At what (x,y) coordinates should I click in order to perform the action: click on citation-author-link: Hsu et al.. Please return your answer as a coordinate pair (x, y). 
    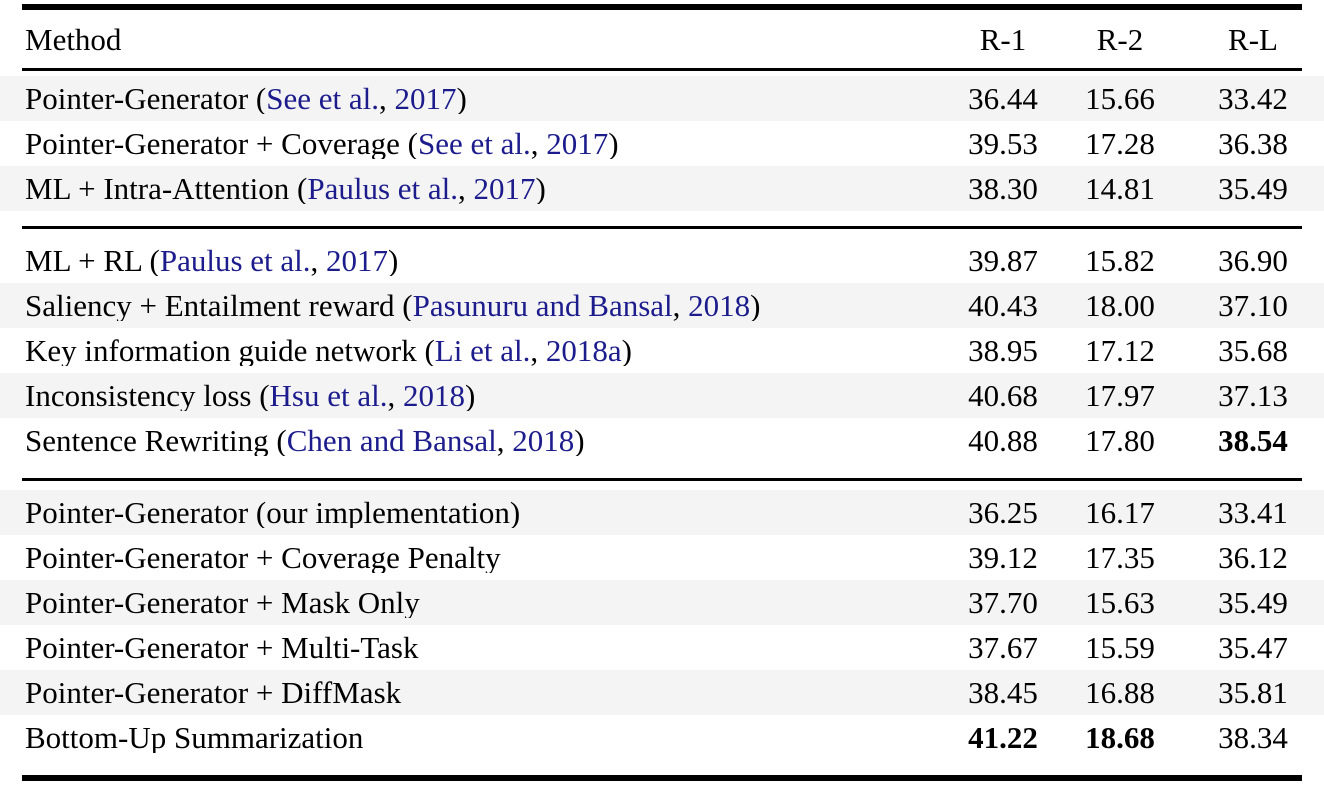
    Looking at the image, I should click on (328, 395).